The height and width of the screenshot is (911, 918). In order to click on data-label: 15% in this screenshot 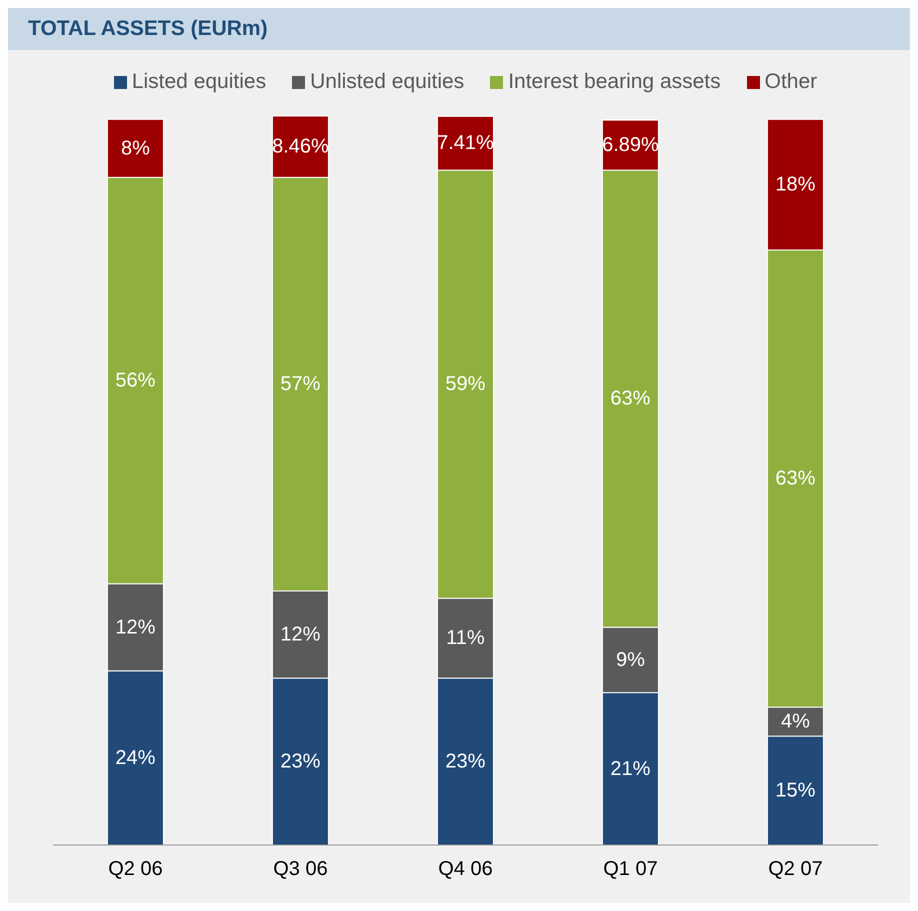, I will do `click(795, 791)`.